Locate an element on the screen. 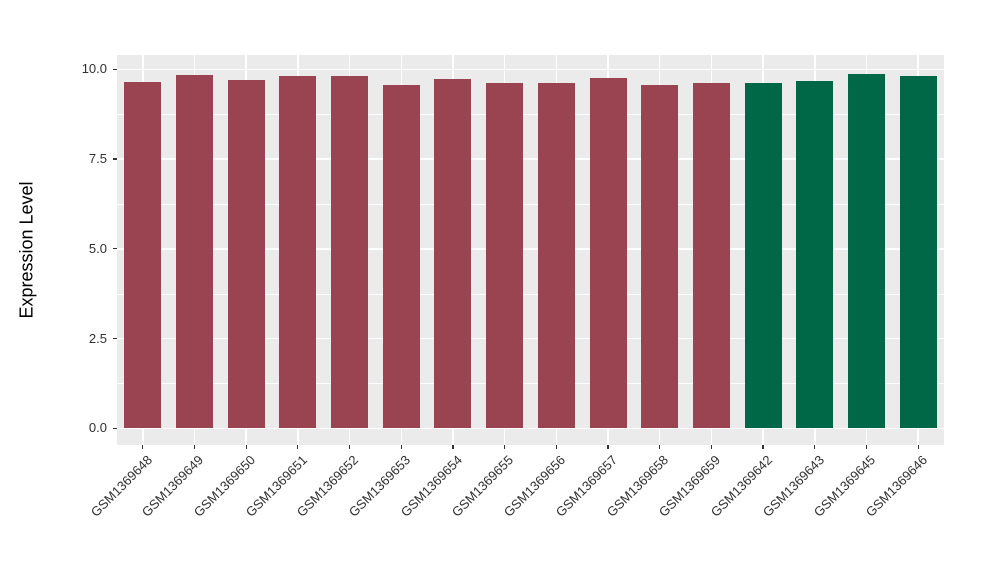 Image resolution: width=1000 pixels, height=580 pixels. bar-GSM1369653 is located at coordinates (401, 257).